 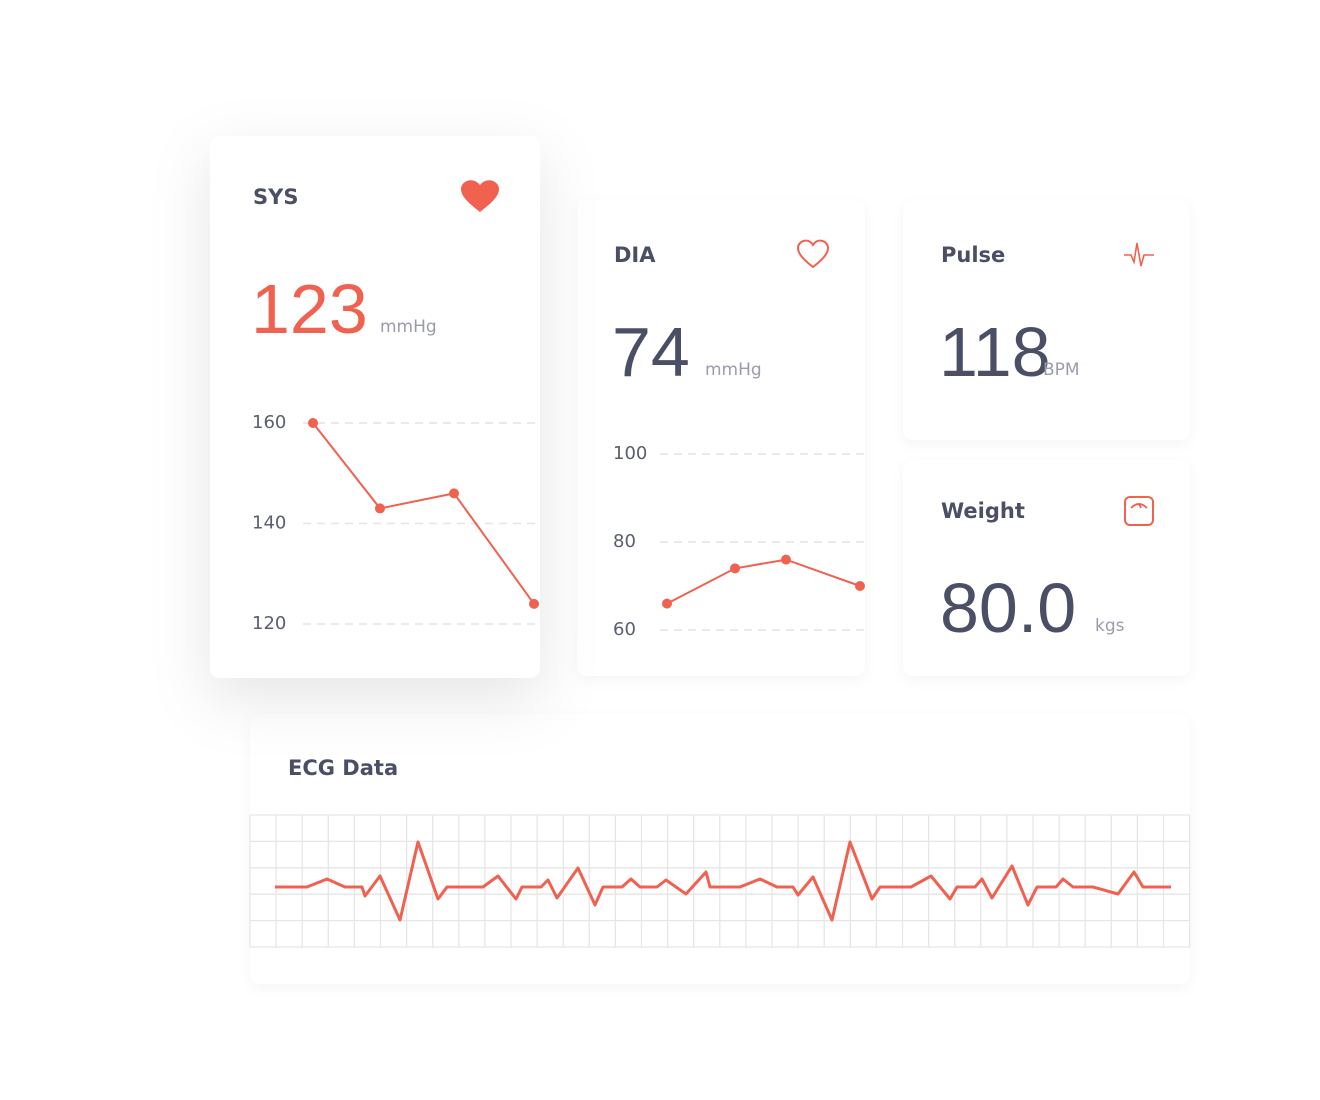 What do you see at coordinates (269, 422) in the screenshot?
I see `y-tick-label: 160` at bounding box center [269, 422].